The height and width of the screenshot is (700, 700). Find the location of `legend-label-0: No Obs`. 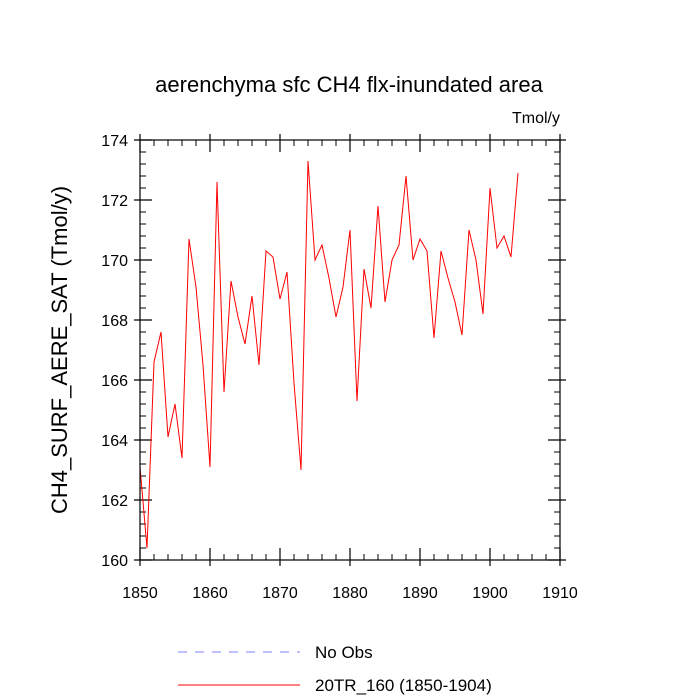

legend-label-0: No Obs is located at coordinates (344, 652).